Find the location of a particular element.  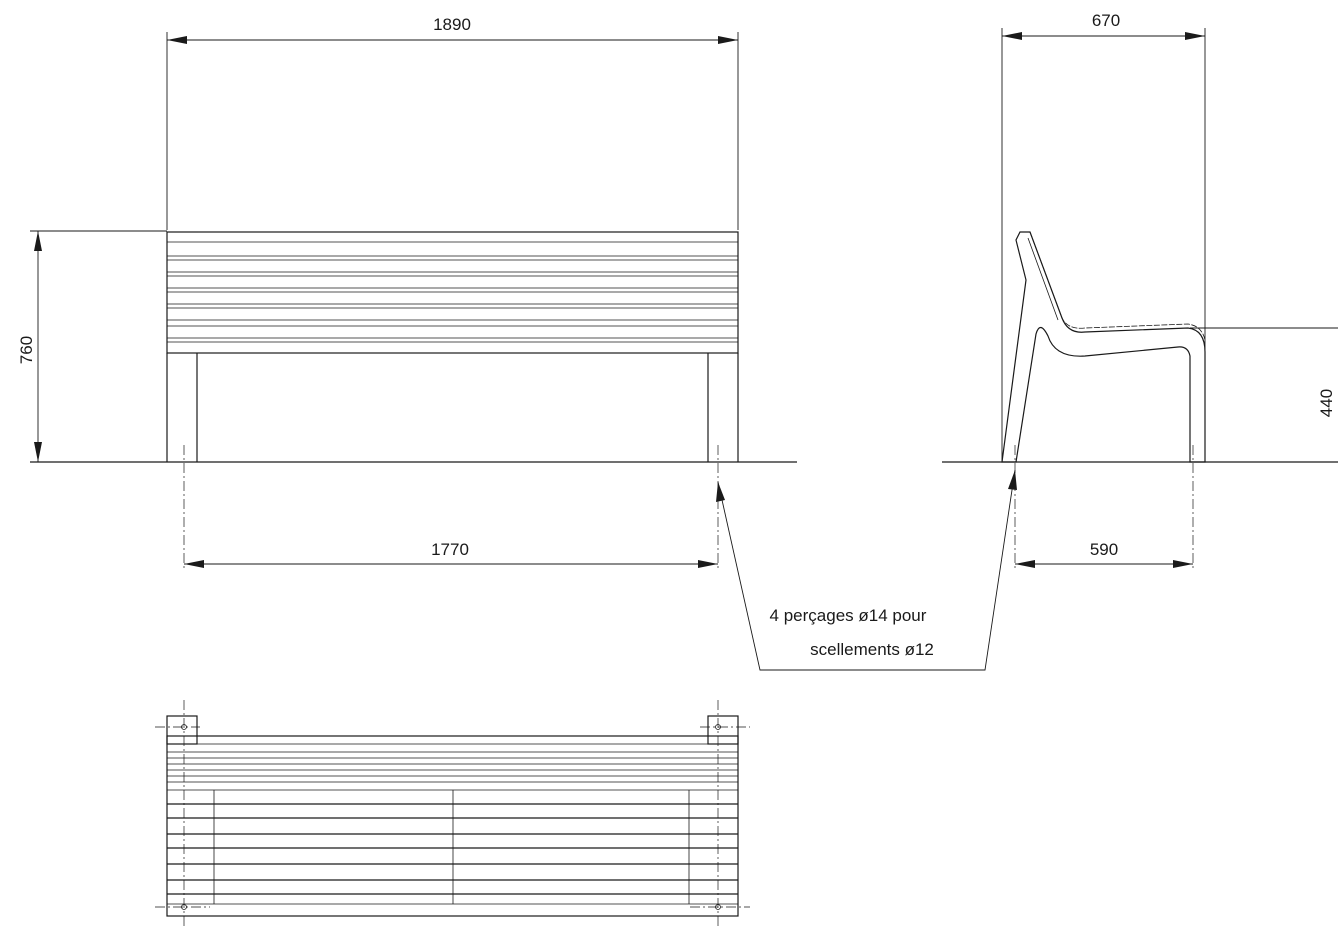

drilling-note-line1: 4 perçages ø14 pour is located at coordinates (848, 615).